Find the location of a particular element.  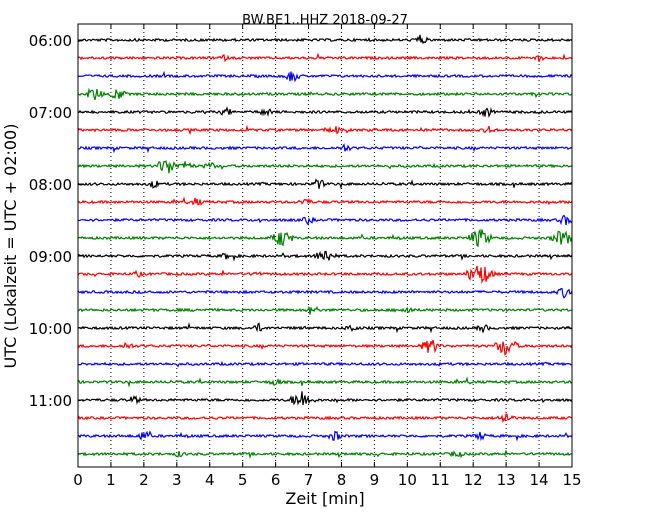

y-tick-label: 09:00 is located at coordinates (50, 257).